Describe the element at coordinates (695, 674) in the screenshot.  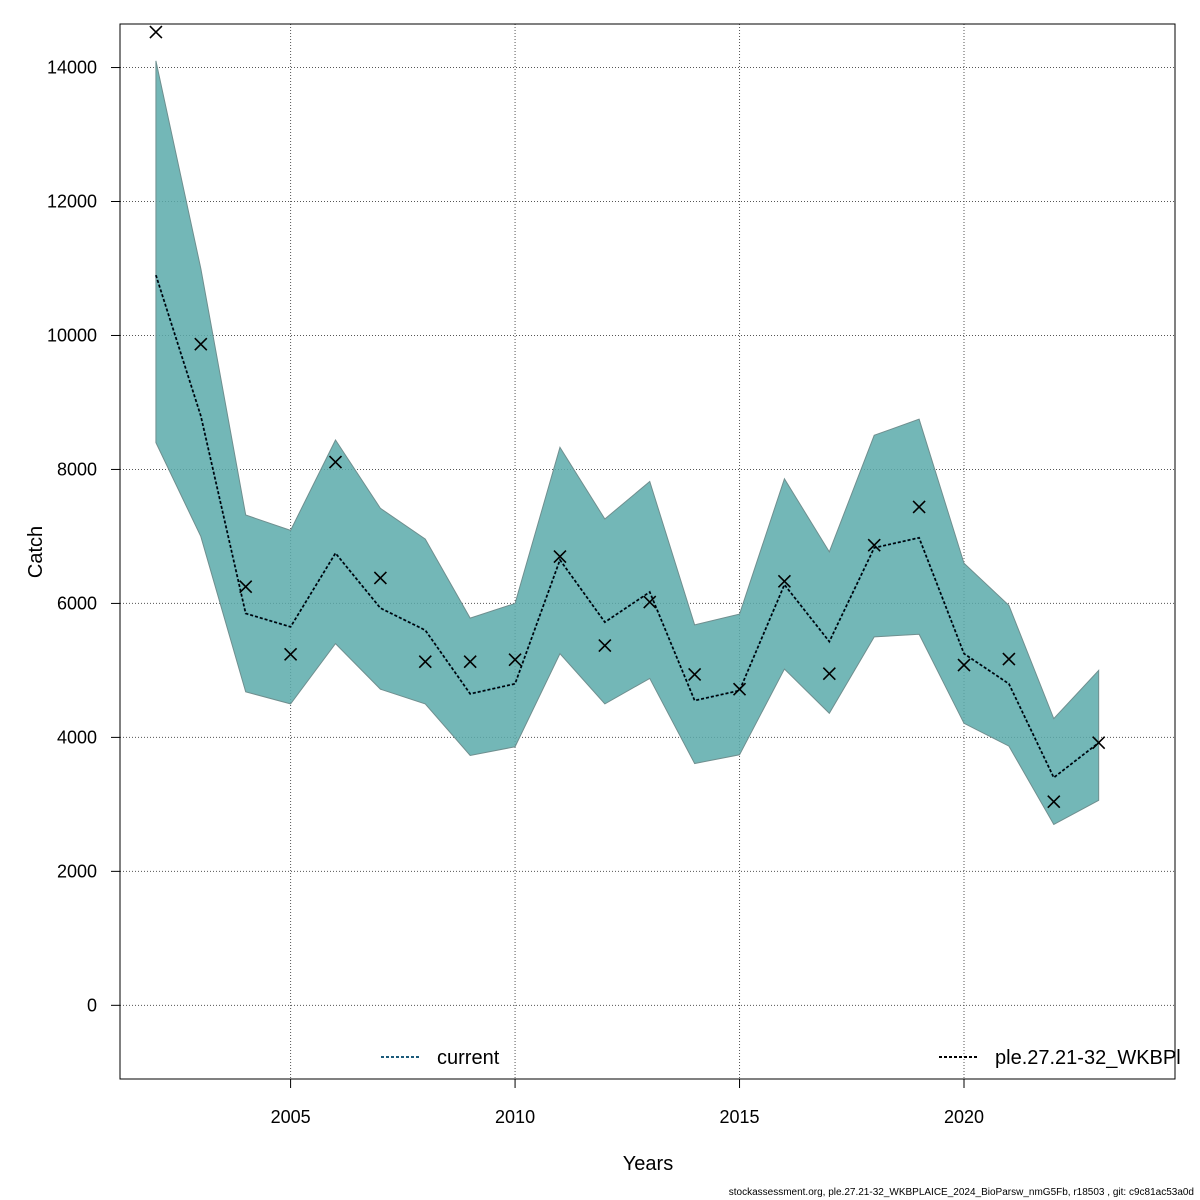
I see `observed-point-2014` at that location.